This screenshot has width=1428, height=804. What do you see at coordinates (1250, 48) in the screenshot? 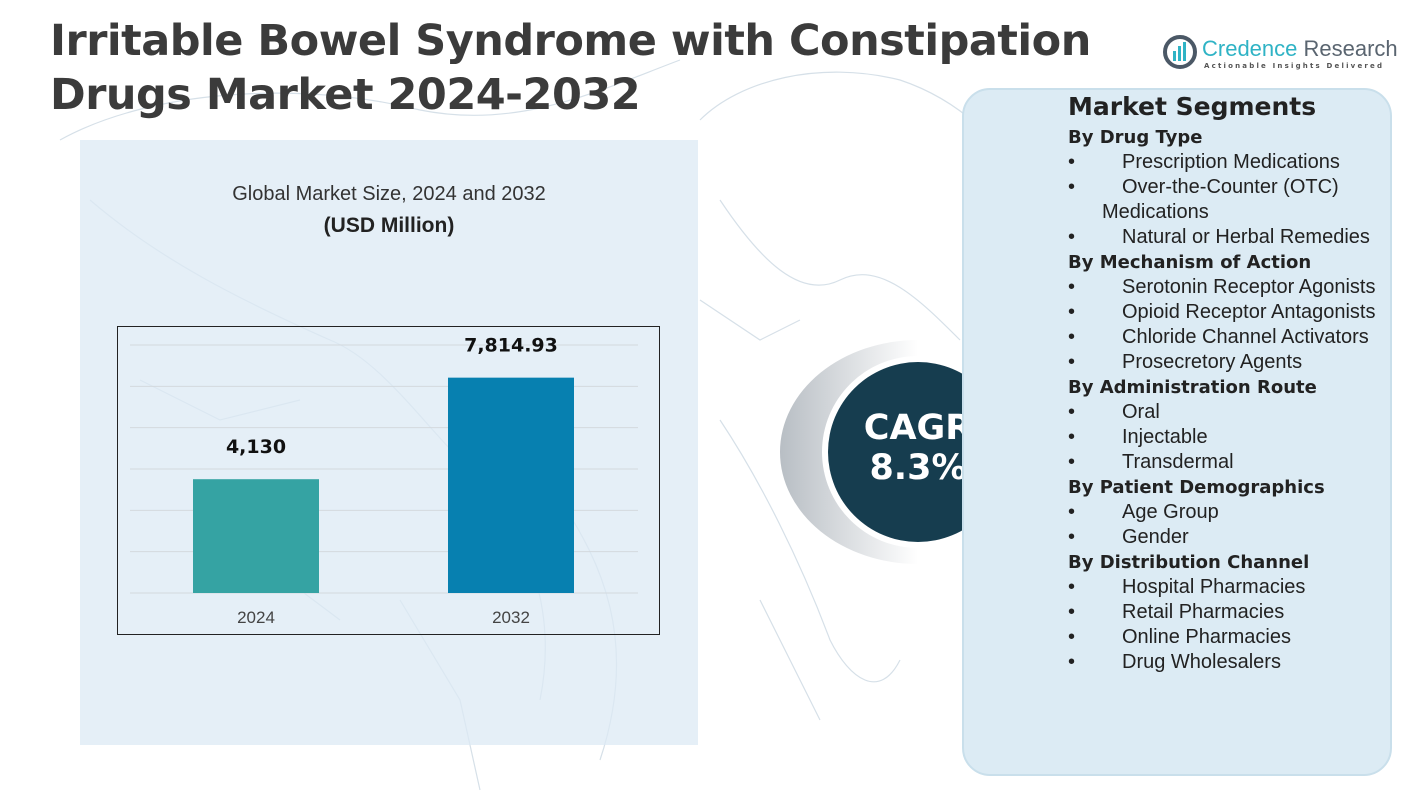
I see `logo-name-1: Credence` at bounding box center [1250, 48].